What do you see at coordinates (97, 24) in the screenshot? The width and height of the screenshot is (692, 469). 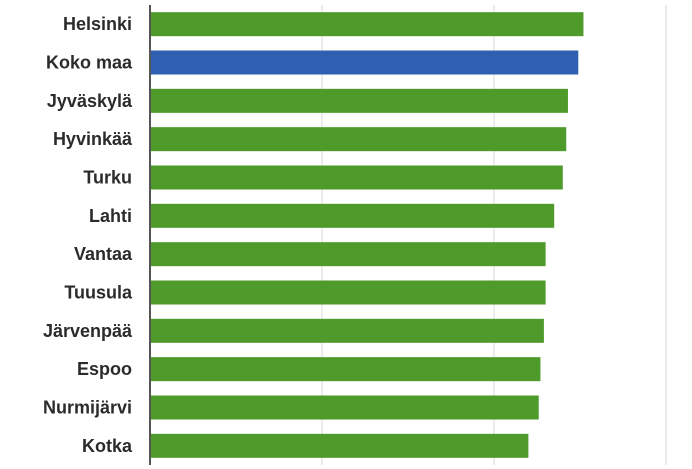 I see `category-label: Helsinki` at bounding box center [97, 24].